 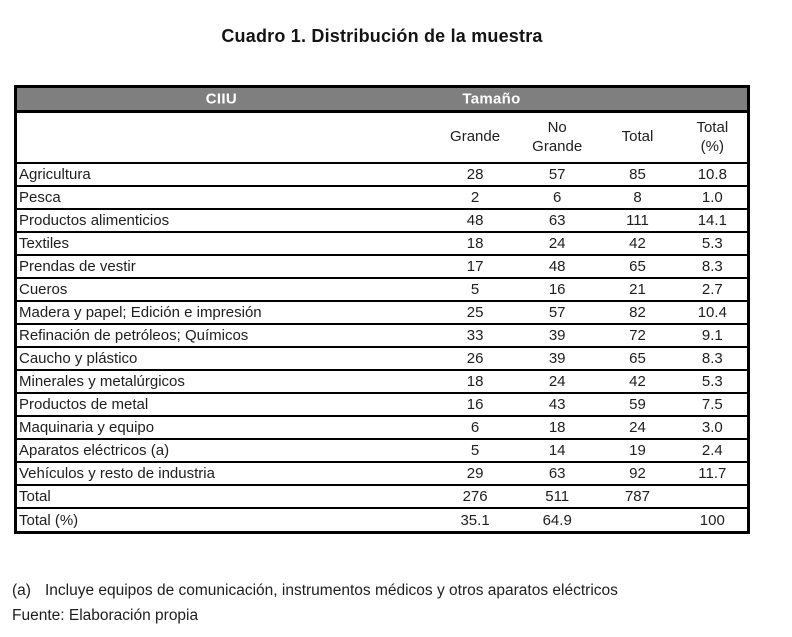 I want to click on cell-no-grande: 43, so click(x=557, y=404).